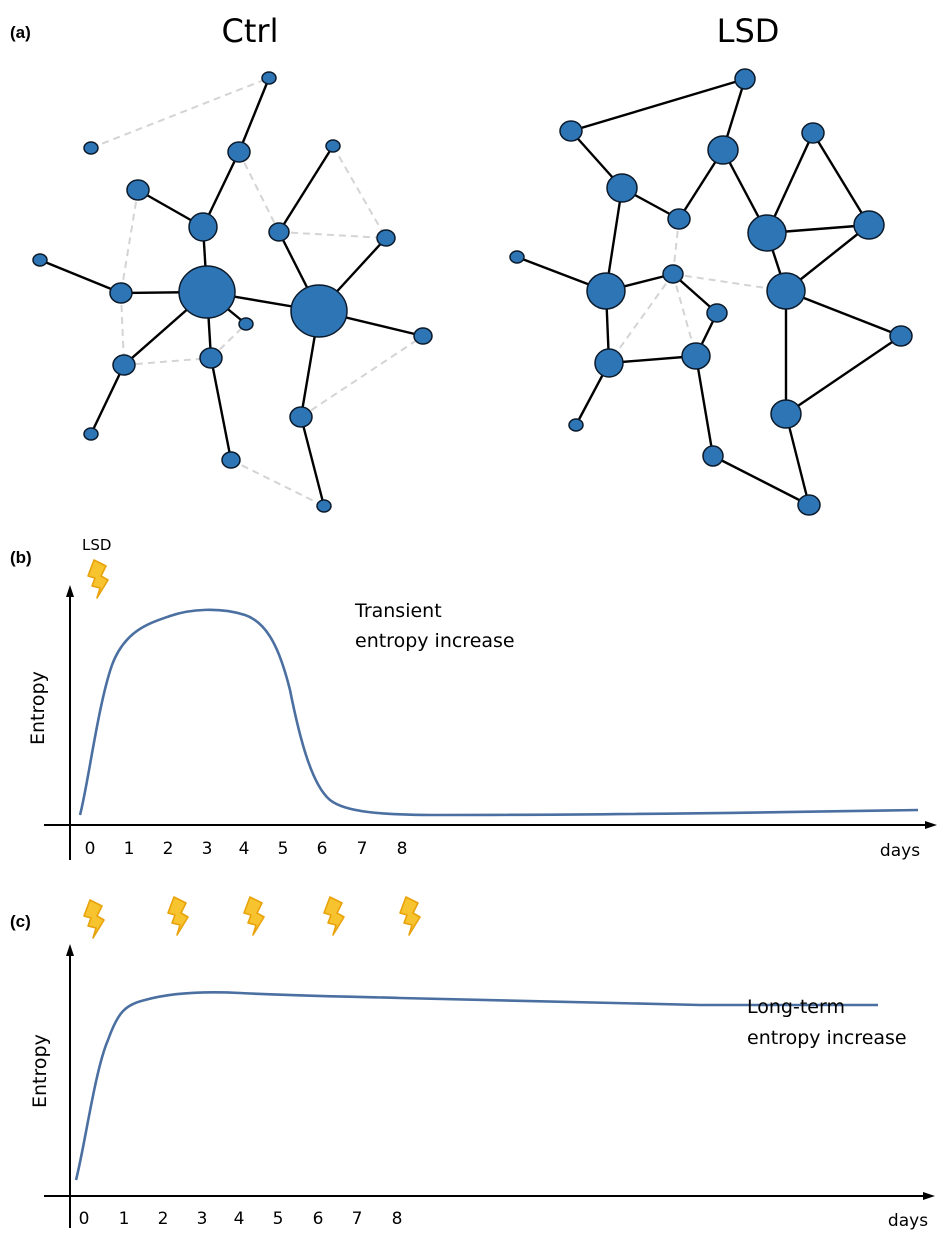  Describe the element at coordinates (163, 1219) in the screenshot. I see `x-tick-label: 2` at that location.